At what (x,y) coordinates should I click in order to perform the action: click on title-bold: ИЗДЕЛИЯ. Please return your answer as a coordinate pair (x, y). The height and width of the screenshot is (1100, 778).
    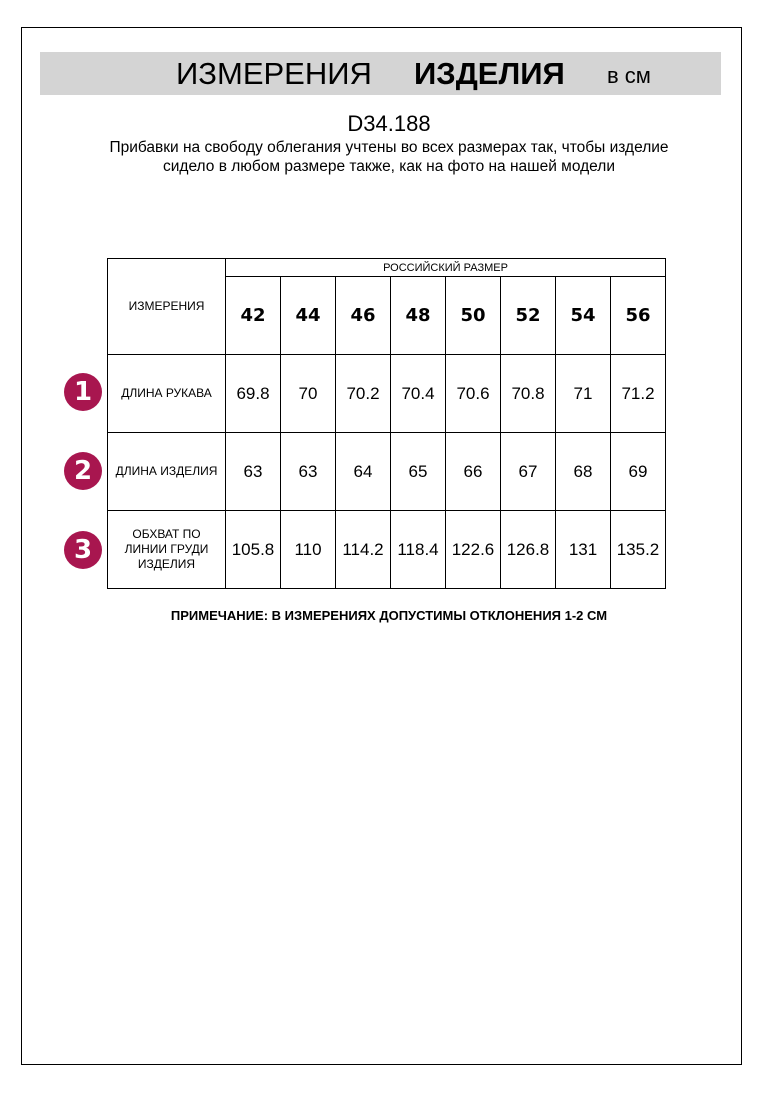
    Looking at the image, I should click on (489, 73).